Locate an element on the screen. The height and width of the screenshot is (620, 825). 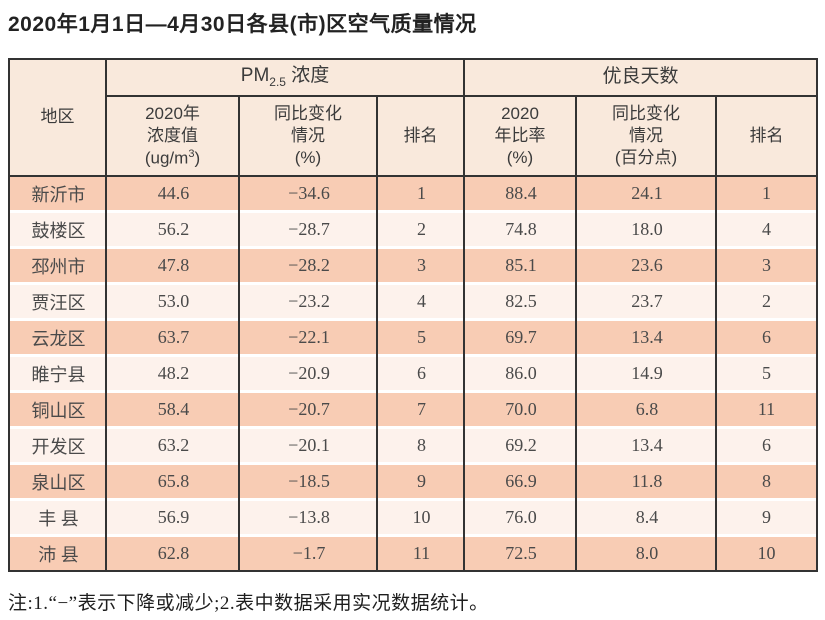
table-row: 沛 县 62.8 −1.7 11 72.5 8.0 10 is located at coordinates (413, 553).